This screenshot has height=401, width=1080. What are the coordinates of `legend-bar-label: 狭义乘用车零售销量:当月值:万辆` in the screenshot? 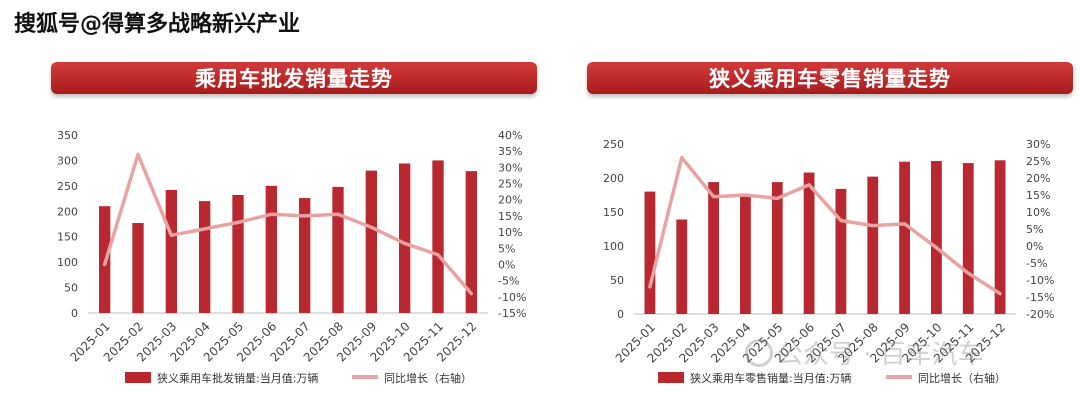 It's located at (770, 378).